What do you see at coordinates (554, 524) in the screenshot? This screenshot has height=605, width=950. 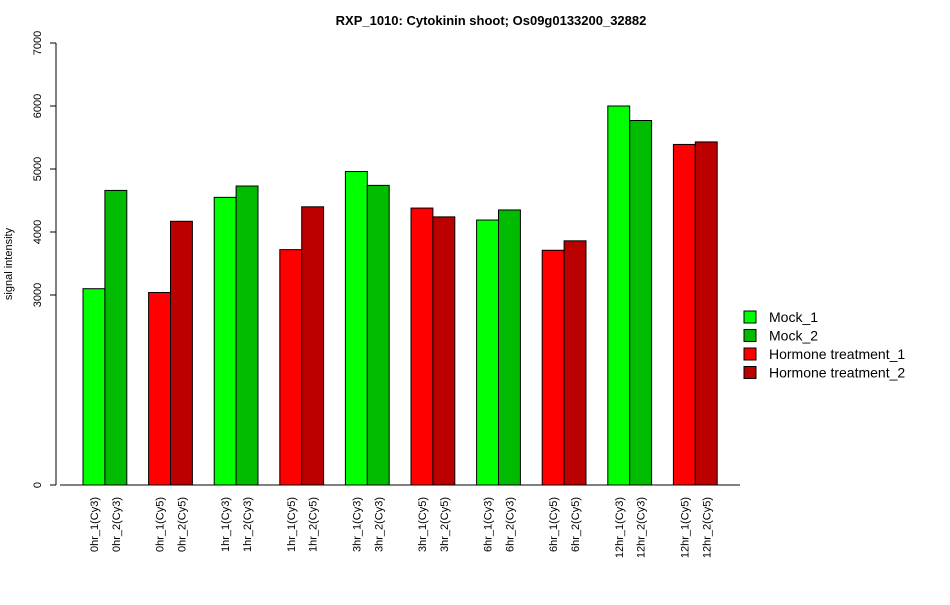 I see `x-tick-label: 6hr_1(Cy5)` at bounding box center [554, 524].